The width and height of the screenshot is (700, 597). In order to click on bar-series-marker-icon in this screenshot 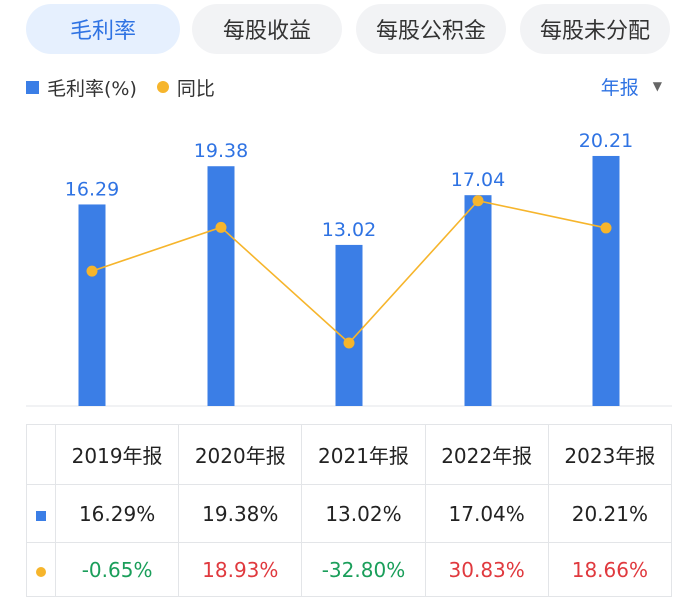, I will do `click(41, 515)`.